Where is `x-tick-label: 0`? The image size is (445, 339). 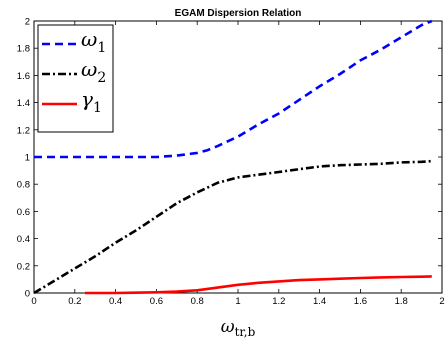 x-tick-label: 0 is located at coordinates (33, 301).